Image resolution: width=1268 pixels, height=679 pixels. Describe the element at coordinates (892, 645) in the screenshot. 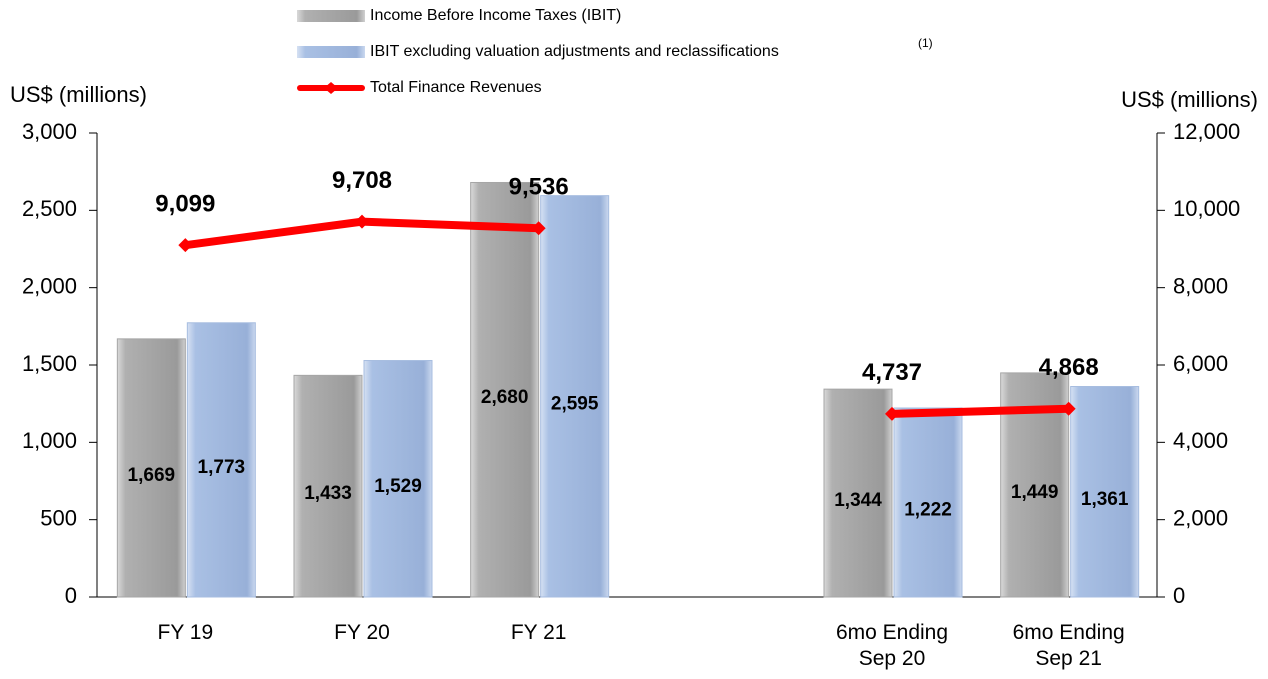

I see `x-tick-label: 6mo Ending Sep 20` at that location.